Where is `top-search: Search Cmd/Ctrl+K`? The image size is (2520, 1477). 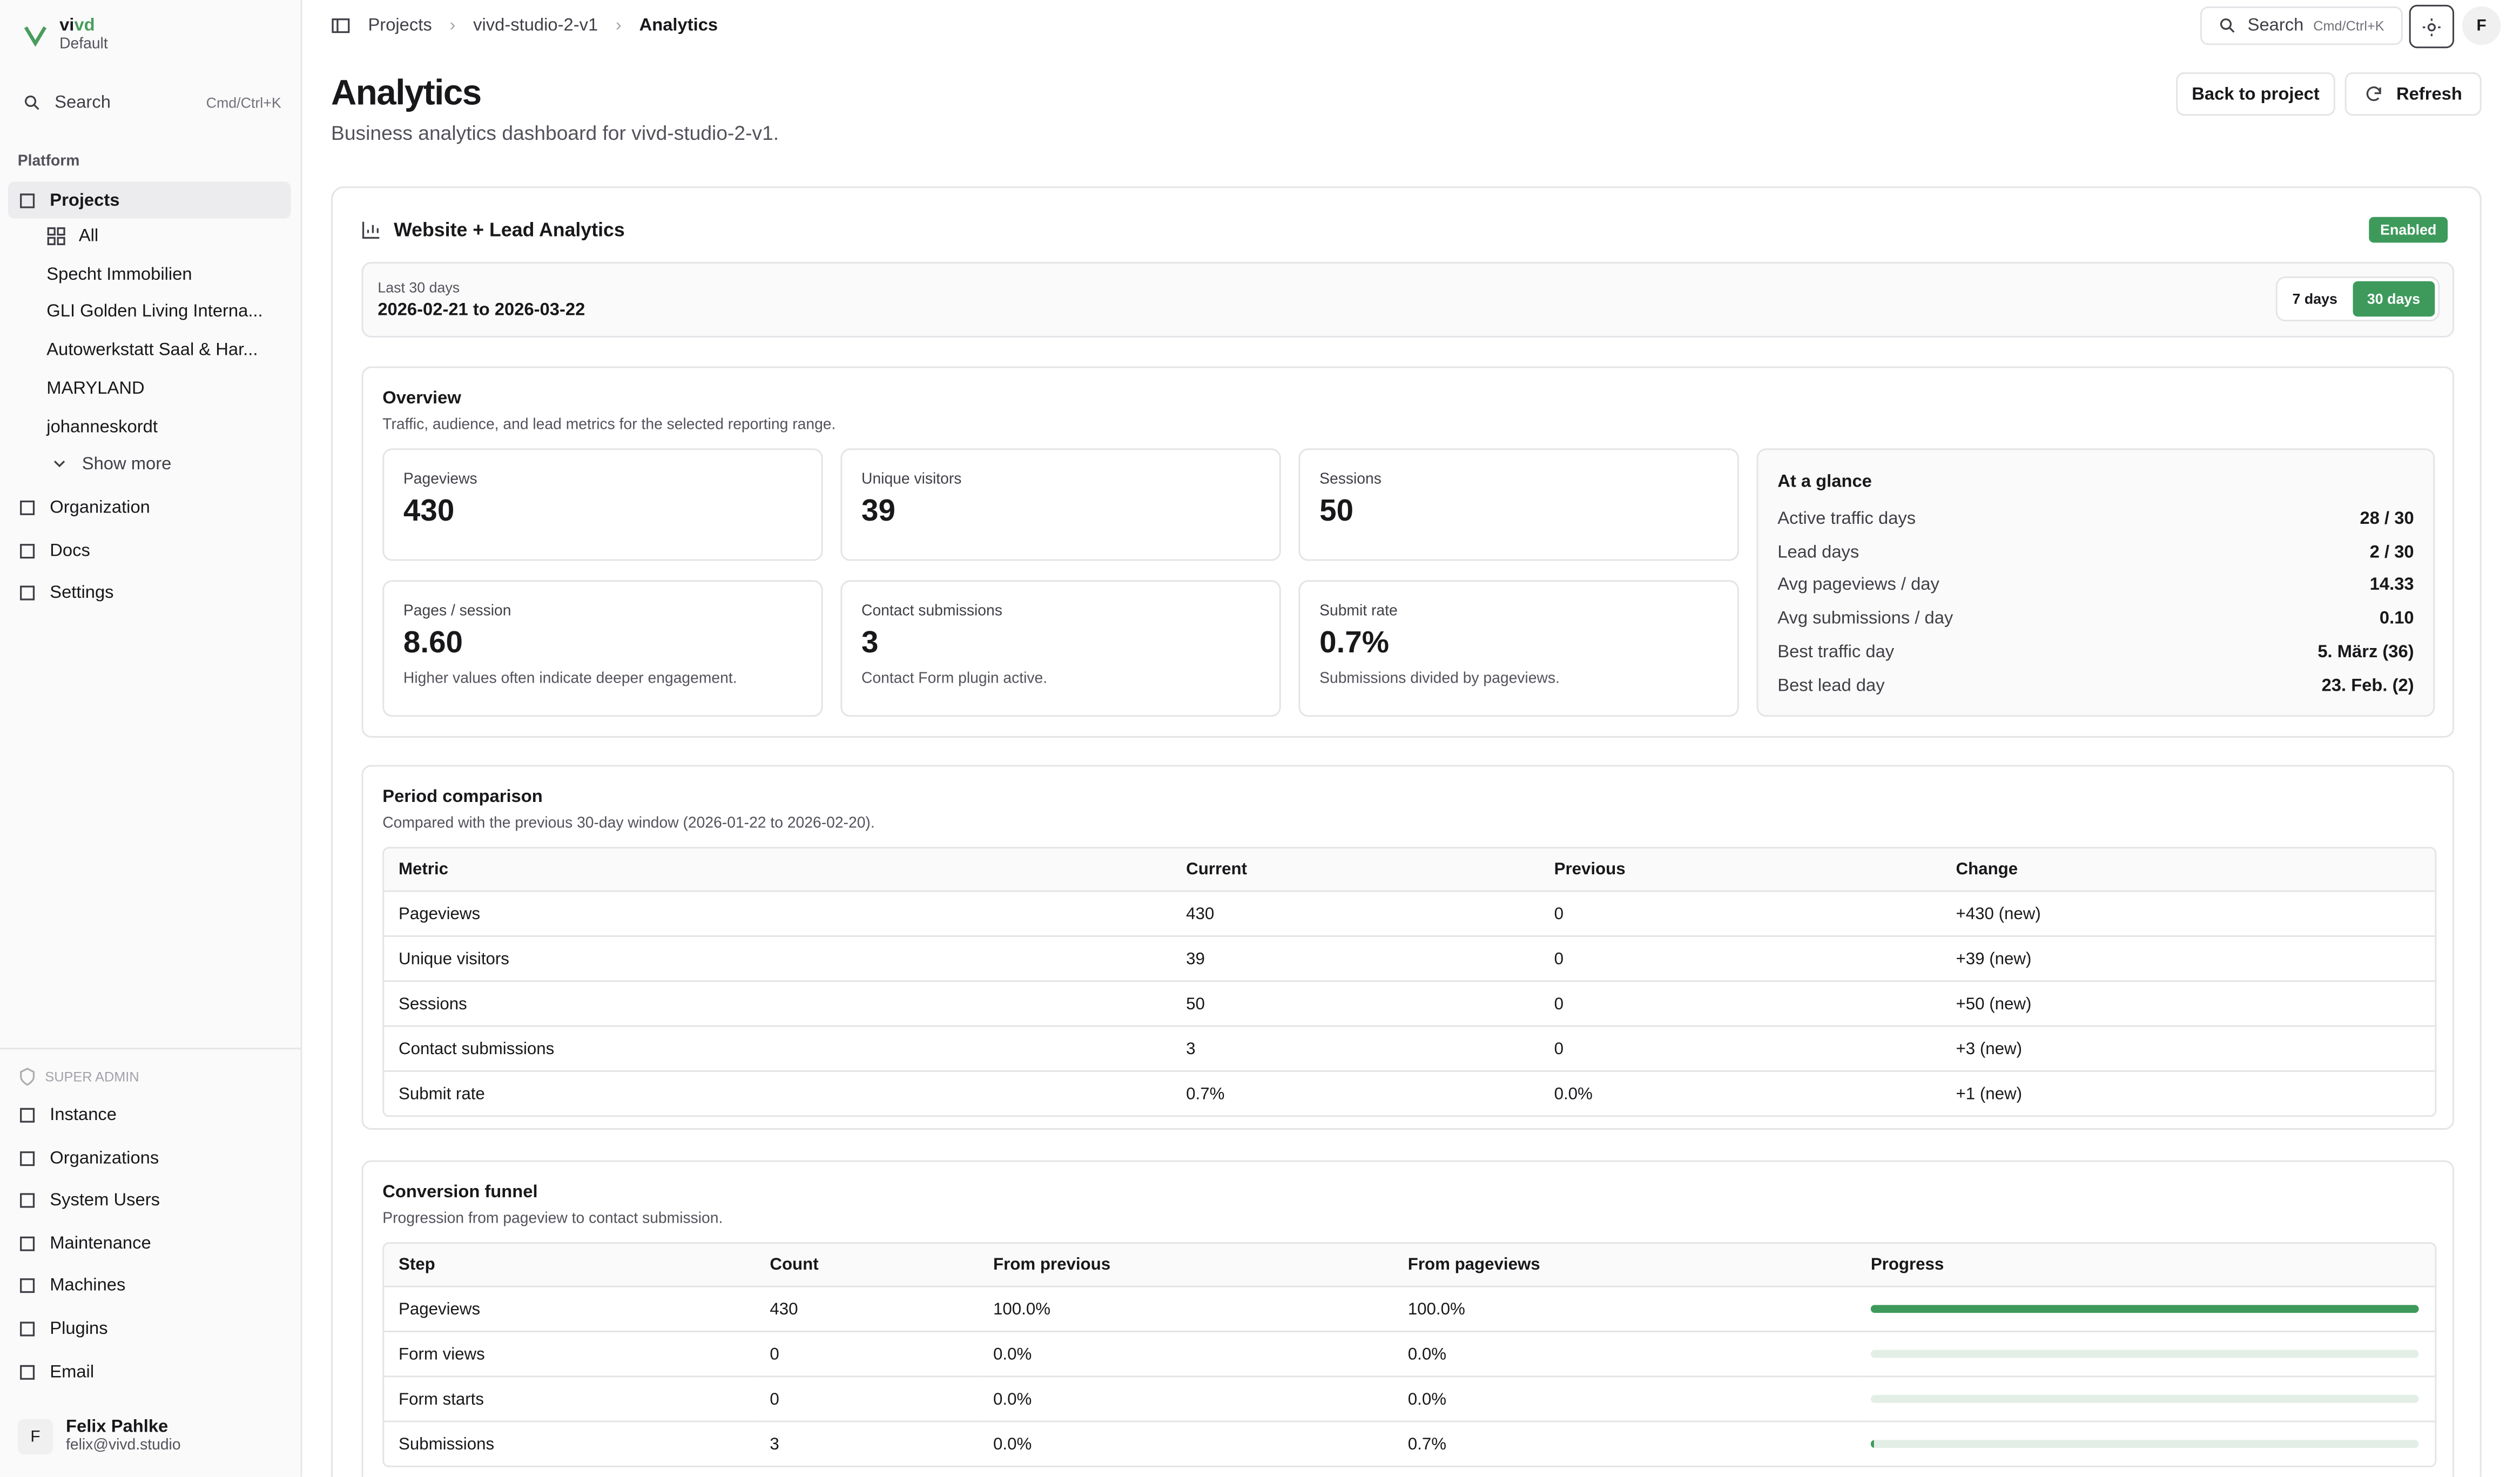
top-search: Search Cmd/Ctrl+K is located at coordinates (2301, 25).